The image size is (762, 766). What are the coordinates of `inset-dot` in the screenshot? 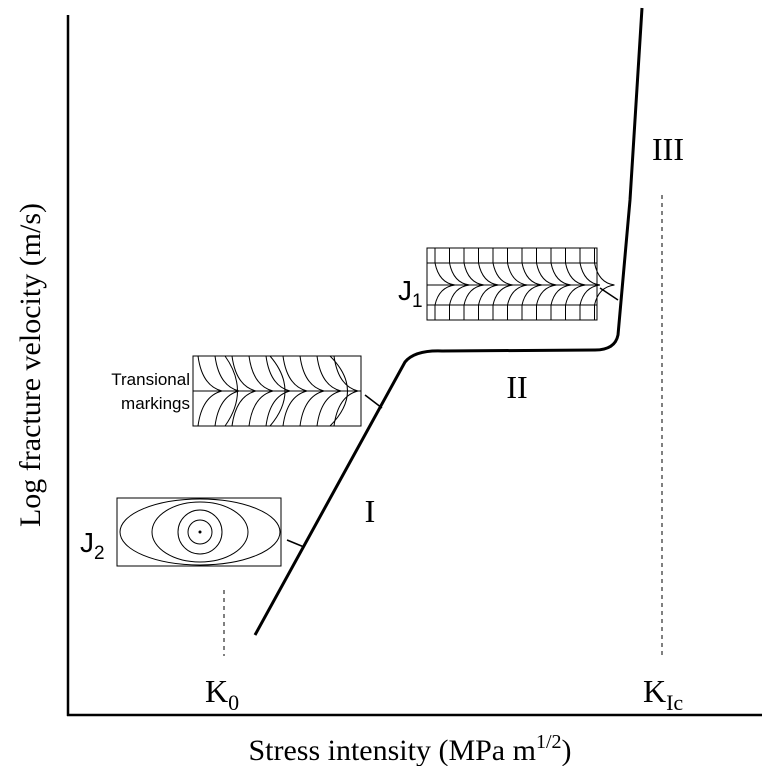 It's located at (200, 532).